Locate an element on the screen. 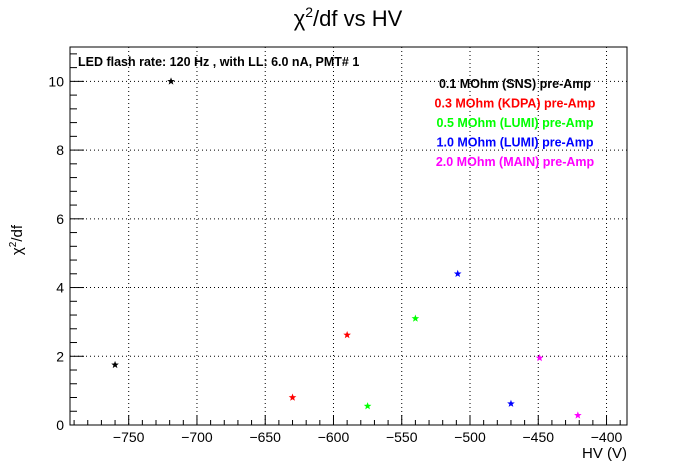 This screenshot has width=696, height=472. x-tick-label: −700 is located at coordinates (197, 437).